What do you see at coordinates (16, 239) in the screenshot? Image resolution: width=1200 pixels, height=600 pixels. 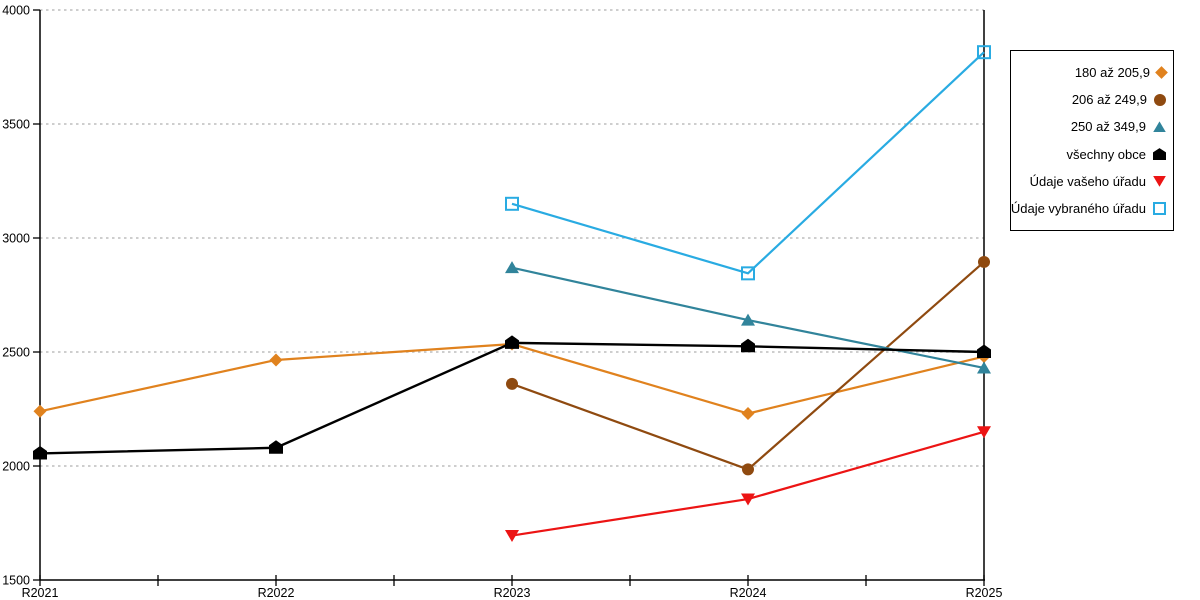 I see `y-tick-label: 3000` at bounding box center [16, 239].